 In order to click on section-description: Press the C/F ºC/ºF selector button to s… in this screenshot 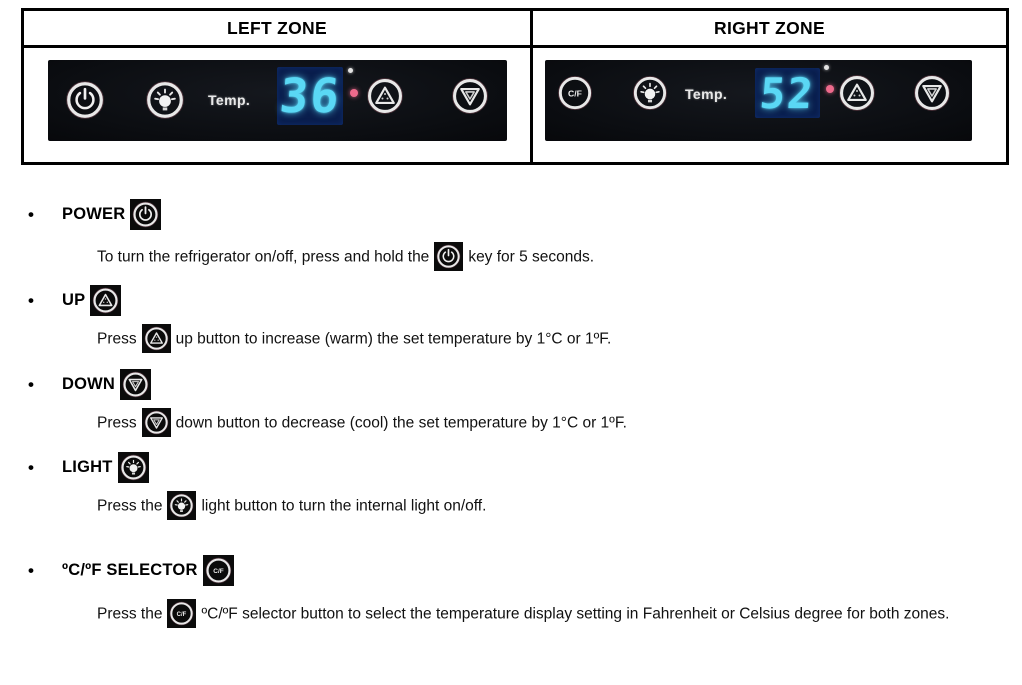, I will do `click(543, 614)`.